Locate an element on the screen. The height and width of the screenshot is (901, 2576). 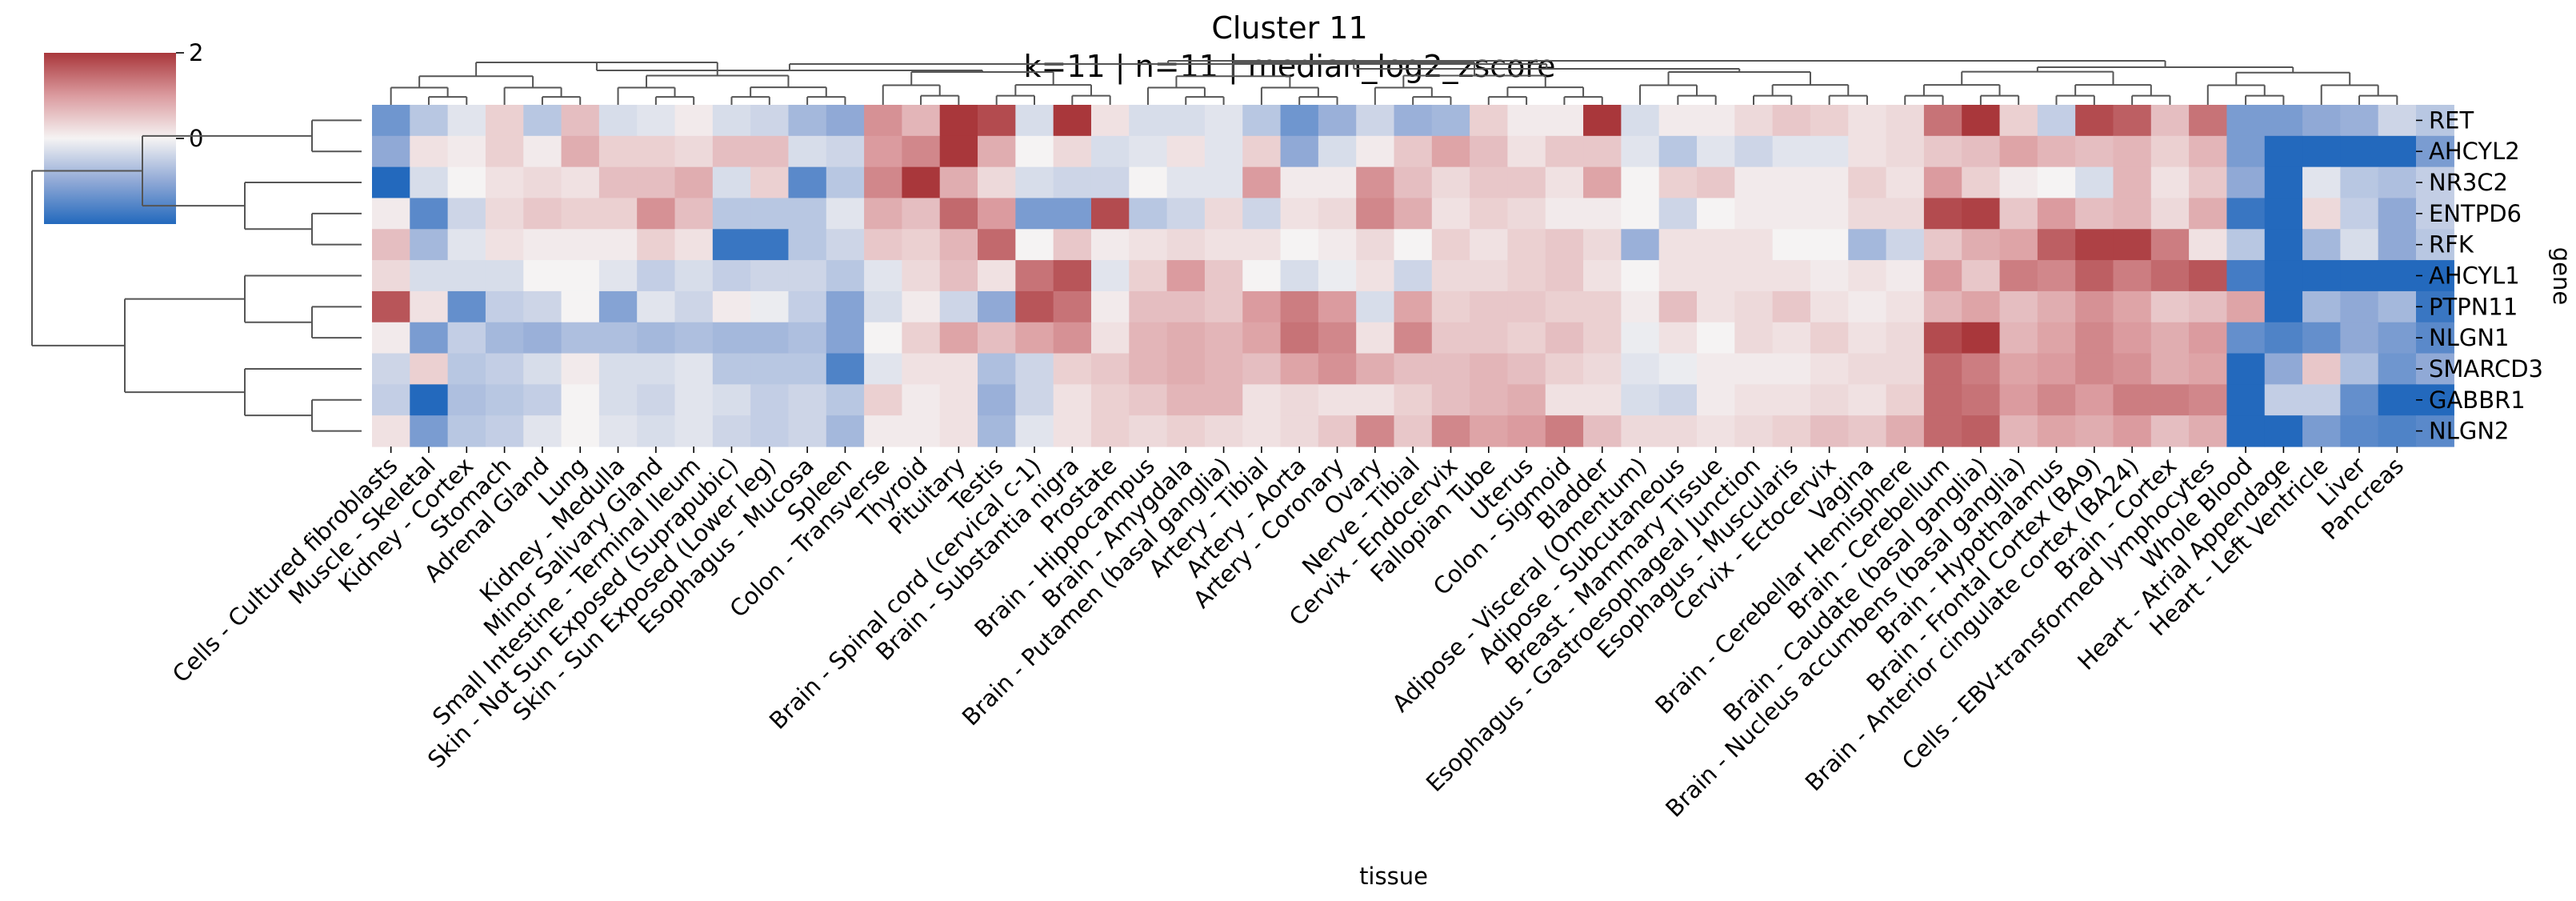
row-label: NLGN2 is located at coordinates (2469, 432).